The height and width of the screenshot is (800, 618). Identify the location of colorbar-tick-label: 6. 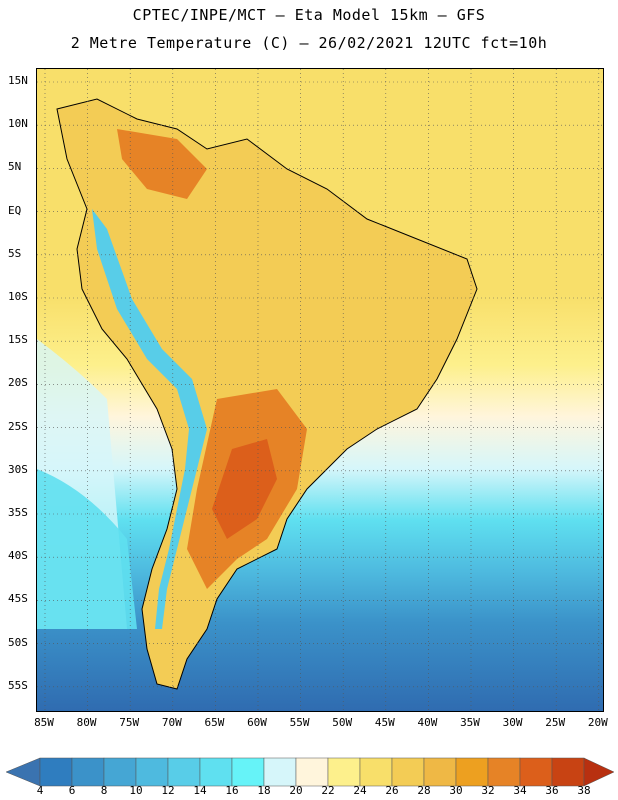
(72, 790).